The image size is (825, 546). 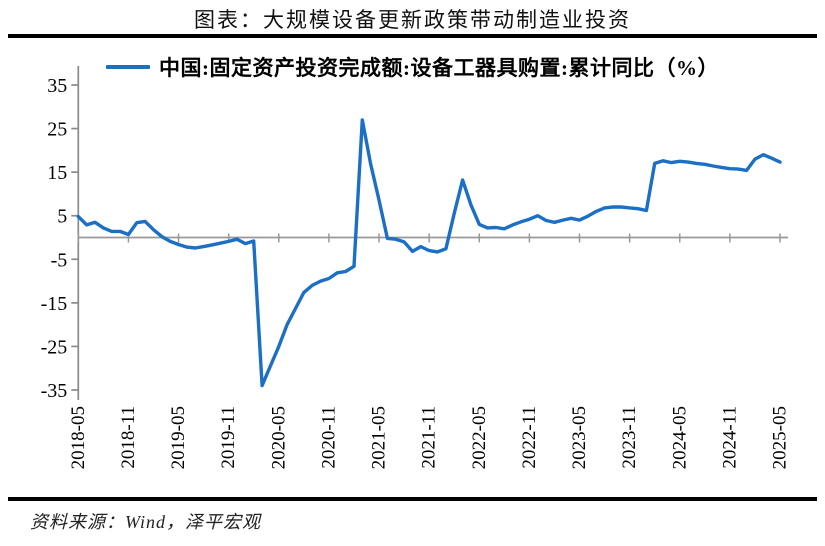 I want to click on x-axis-tick-label: 2019-11, so click(x=228, y=437).